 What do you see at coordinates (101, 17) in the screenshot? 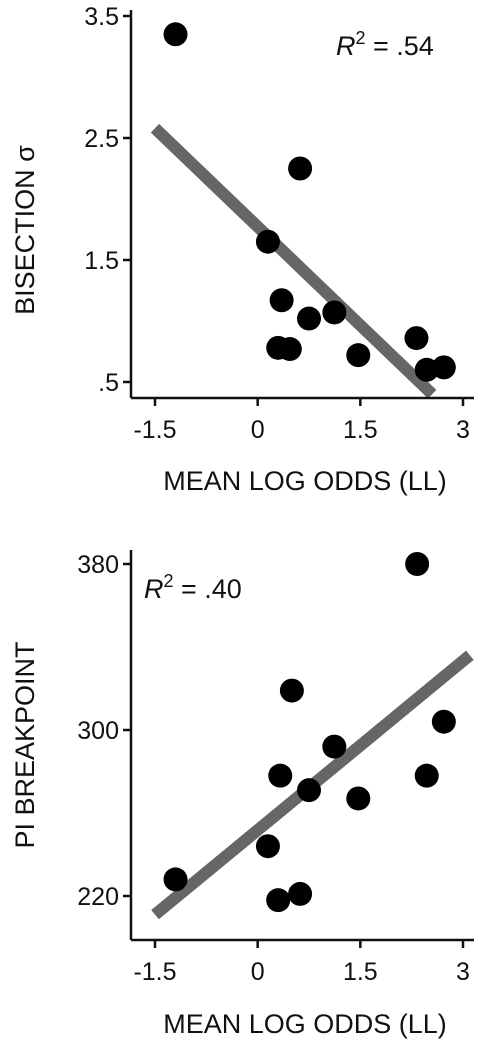
I see `y-tick-label: 3.5` at bounding box center [101, 17].